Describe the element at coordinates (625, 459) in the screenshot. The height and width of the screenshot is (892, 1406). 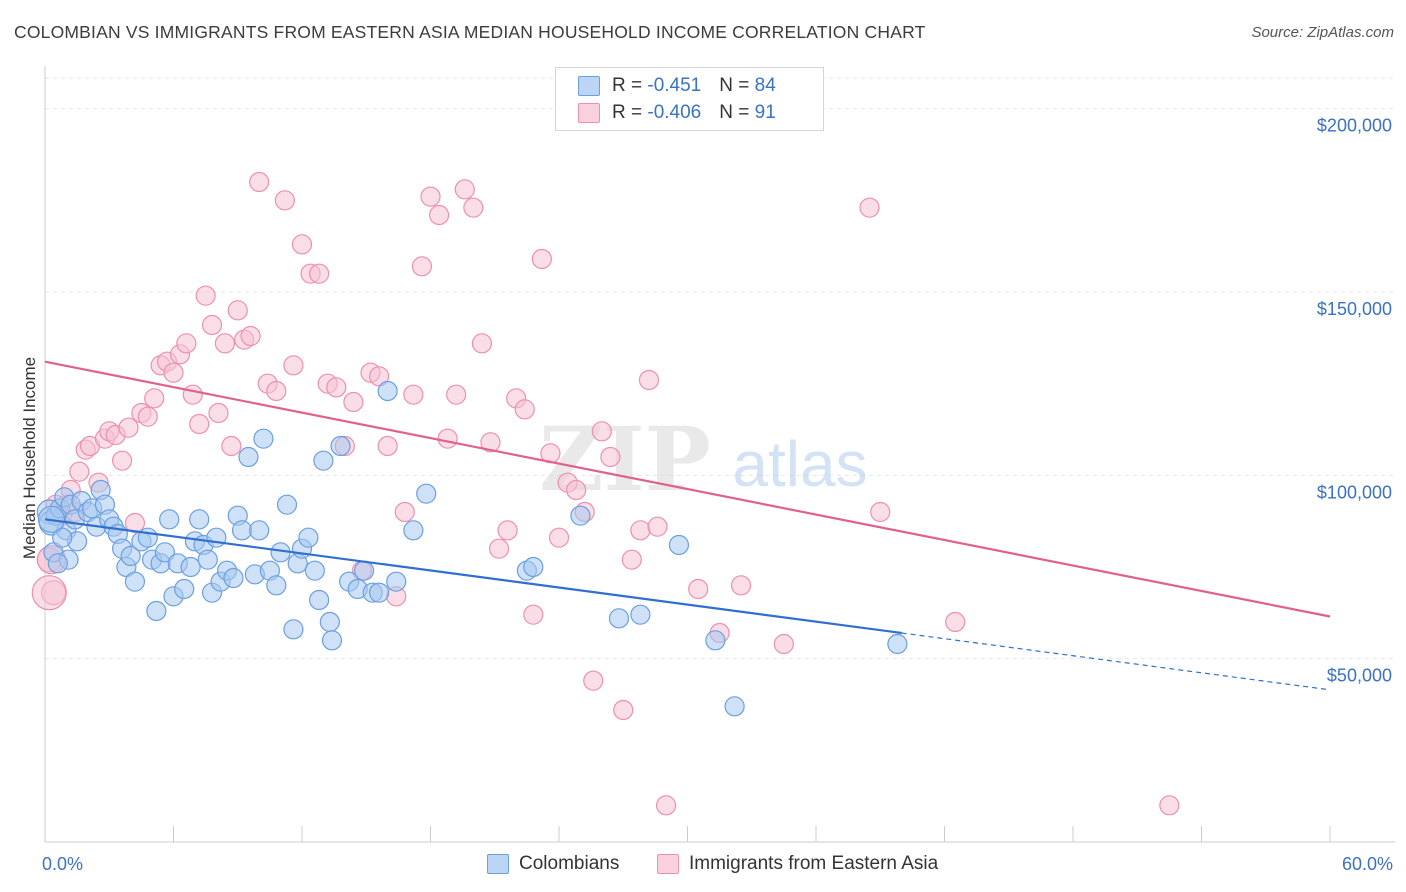
I see `watermark-zip: ZIP` at that location.